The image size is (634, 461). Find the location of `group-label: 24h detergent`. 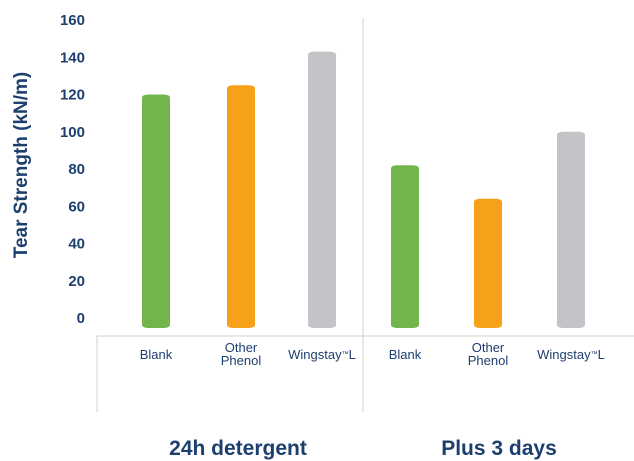

group-label: 24h detergent is located at coordinates (238, 448).